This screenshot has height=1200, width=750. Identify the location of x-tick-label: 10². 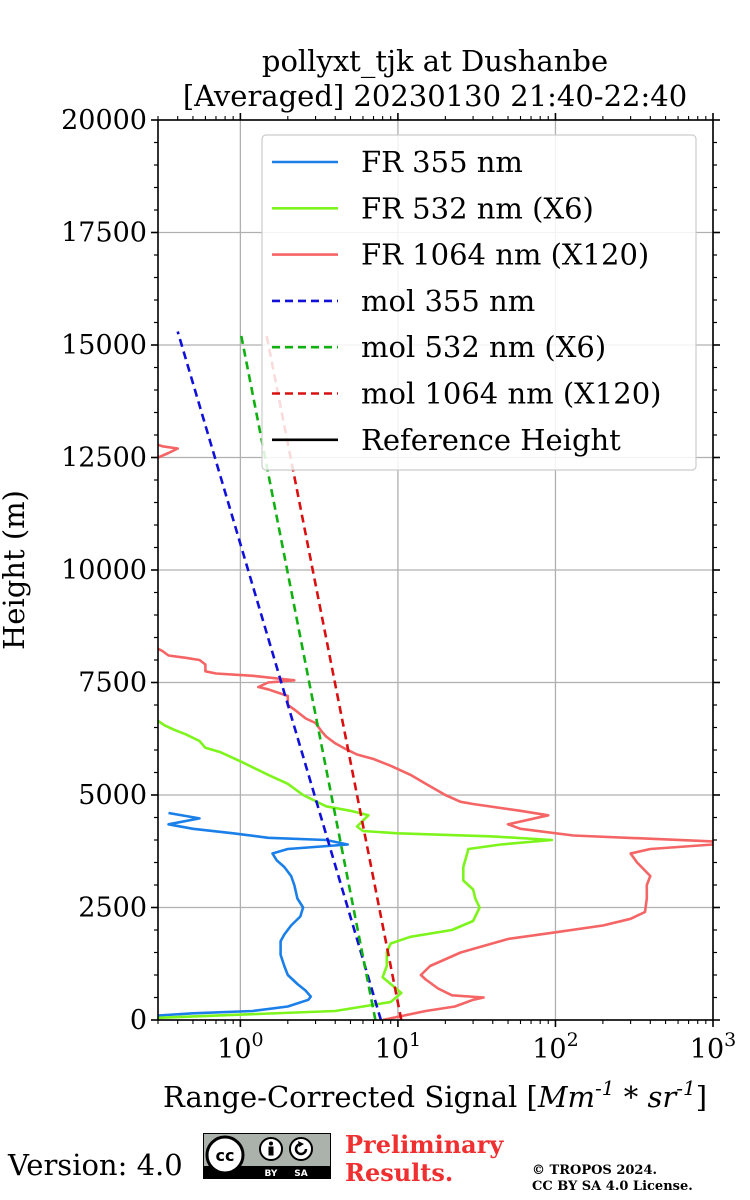
(555, 1047).